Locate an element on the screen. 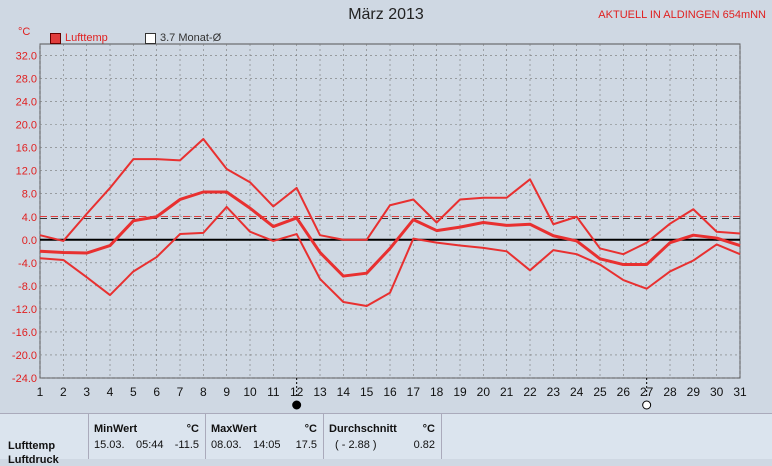 This screenshot has width=772, height=466. x-tick-label: 18 is located at coordinates (437, 392).